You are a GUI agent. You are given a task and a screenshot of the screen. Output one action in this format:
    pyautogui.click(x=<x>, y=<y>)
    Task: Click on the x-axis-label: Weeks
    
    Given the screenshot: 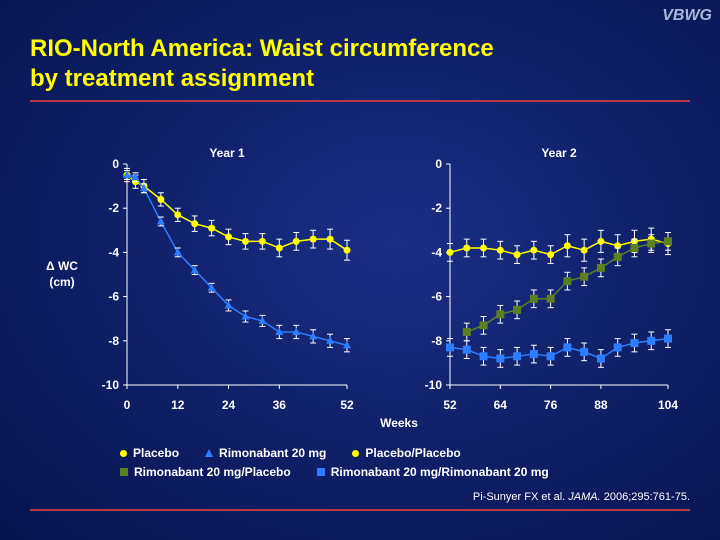 What is the action you would take?
    pyautogui.click(x=399, y=423)
    